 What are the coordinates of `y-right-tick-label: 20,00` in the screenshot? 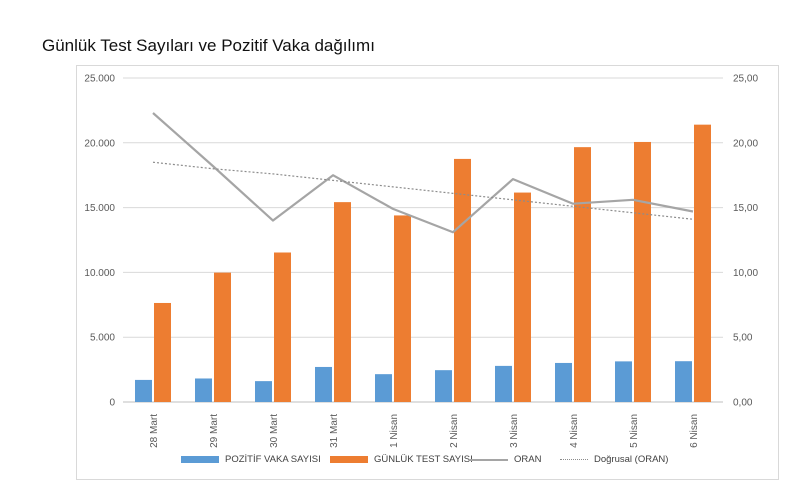 It's located at (745, 143).